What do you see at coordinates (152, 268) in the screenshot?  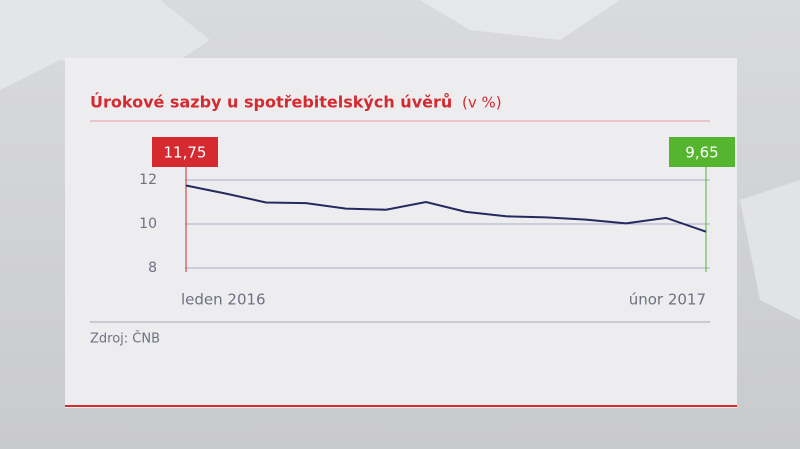 I see `y-tick-label: 8` at bounding box center [152, 268].